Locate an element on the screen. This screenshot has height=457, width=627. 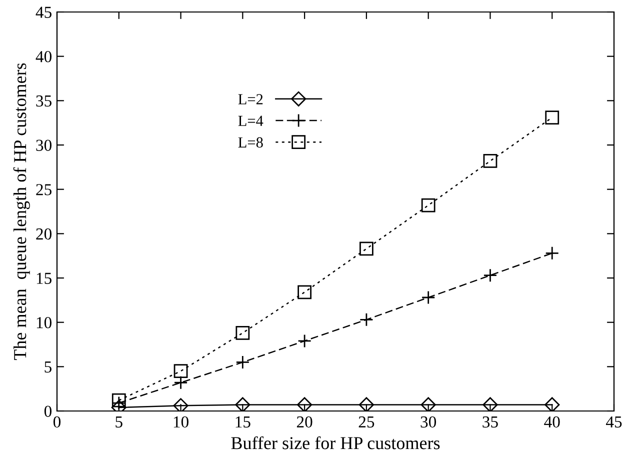
legend-label: L=4 is located at coordinates (251, 121).